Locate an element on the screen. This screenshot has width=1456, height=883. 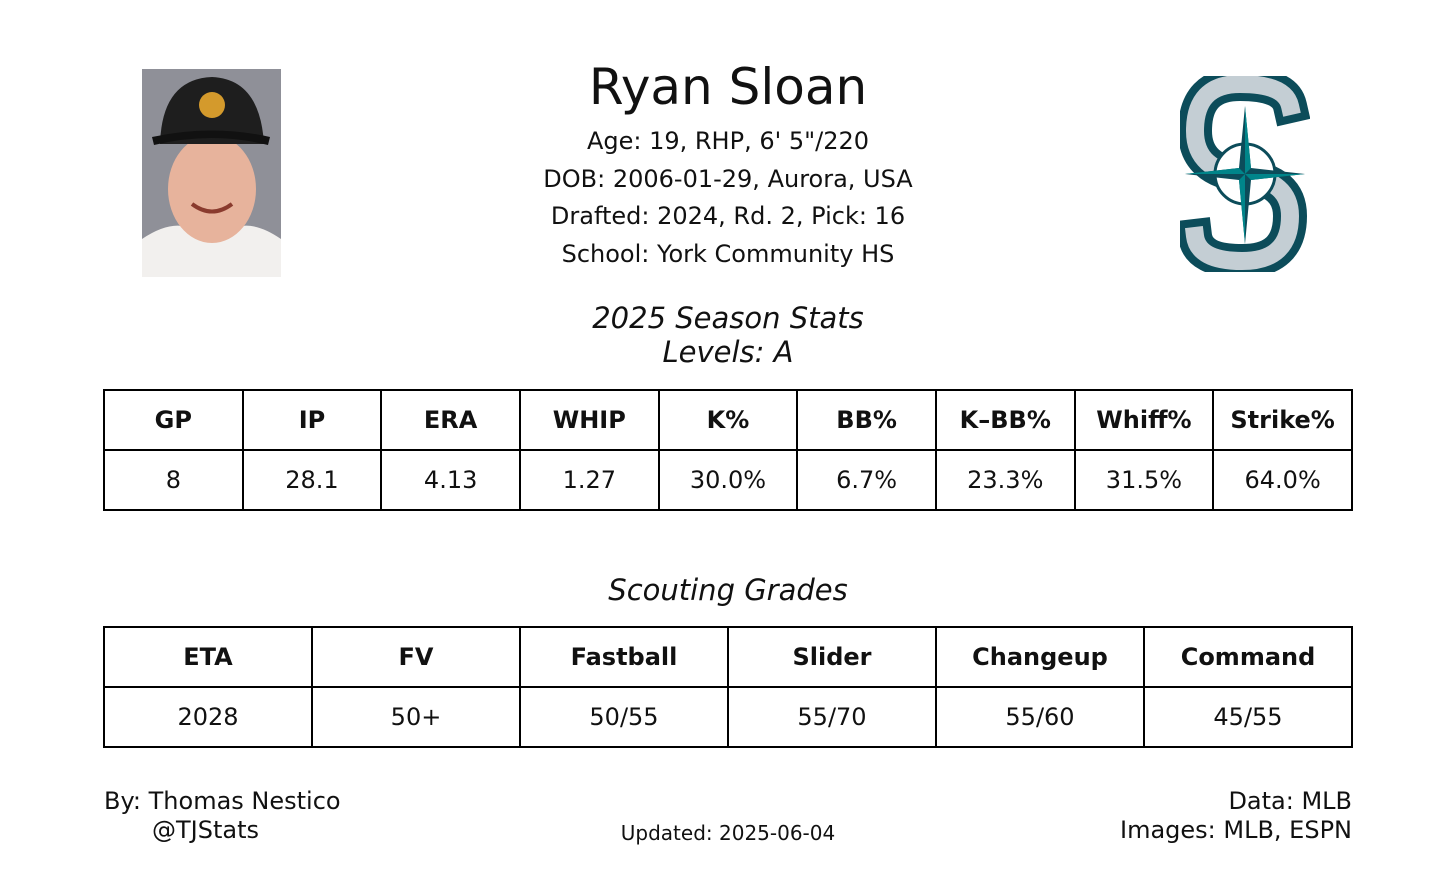
image-source: Images: MLB, ESPN is located at coordinates (1235, 830).